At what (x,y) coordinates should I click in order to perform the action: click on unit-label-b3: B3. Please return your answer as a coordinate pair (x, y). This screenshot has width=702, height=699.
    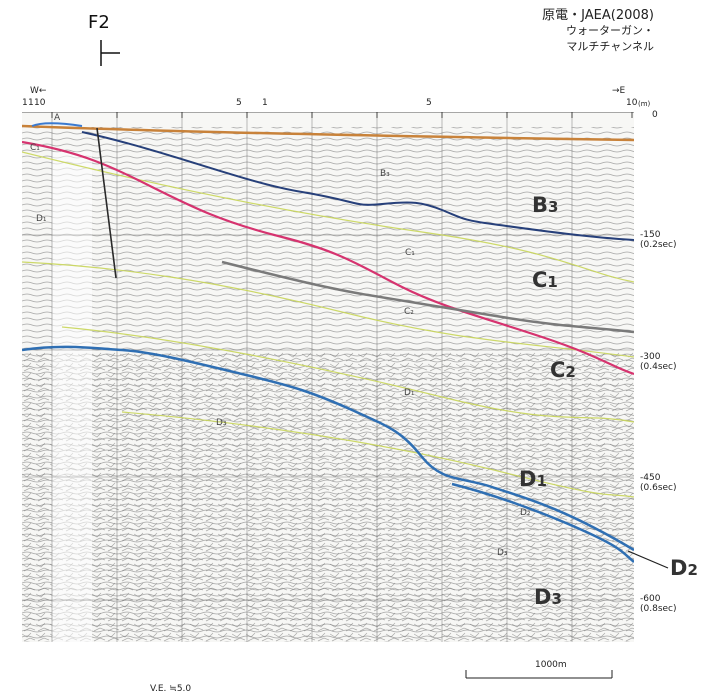
    Looking at the image, I should click on (545, 205).